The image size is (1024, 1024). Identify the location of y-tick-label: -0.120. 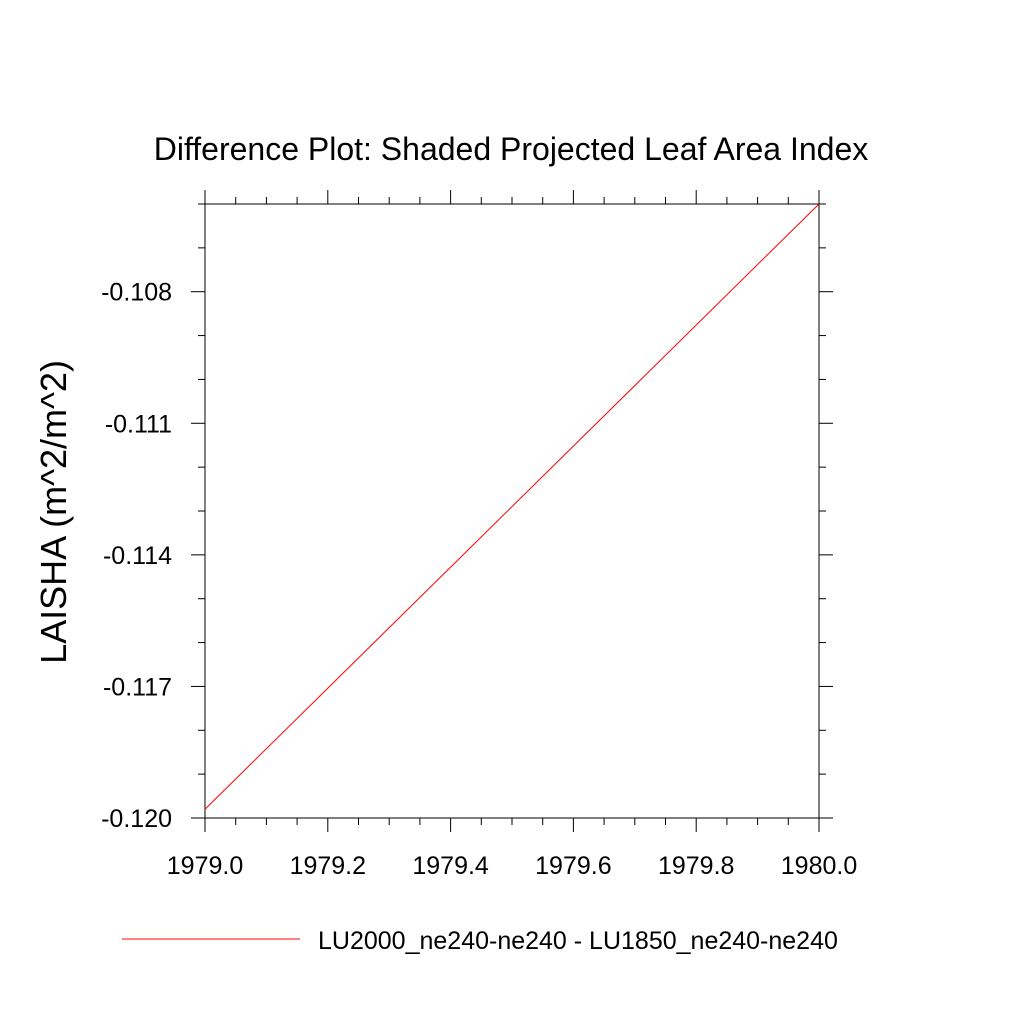
(136, 819).